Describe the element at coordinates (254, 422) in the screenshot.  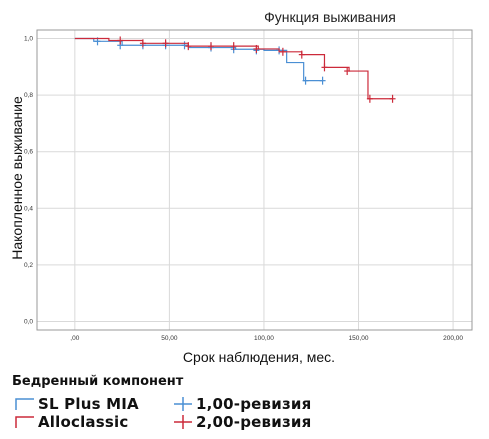
I see `legend-label: 2,00-ревизия` at that location.